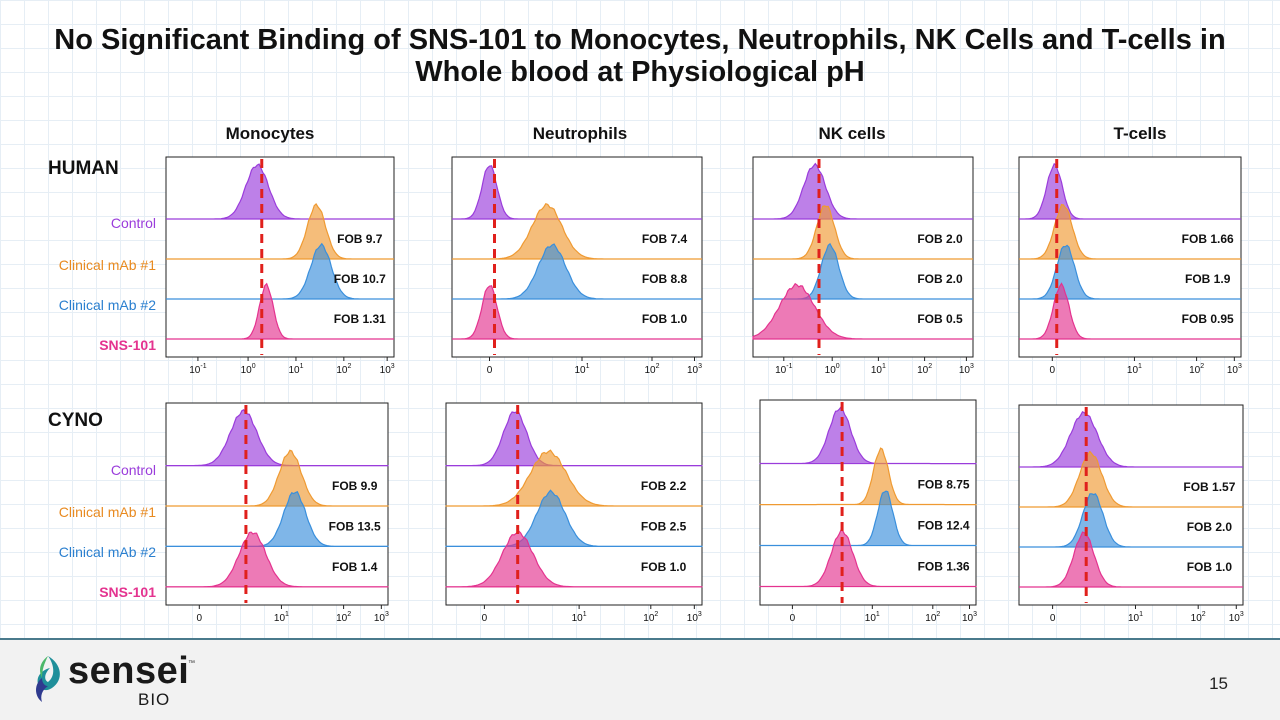 The height and width of the screenshot is (720, 1280). What do you see at coordinates (944, 526) in the screenshot?
I see `fob-label: FOB 12.4` at bounding box center [944, 526].